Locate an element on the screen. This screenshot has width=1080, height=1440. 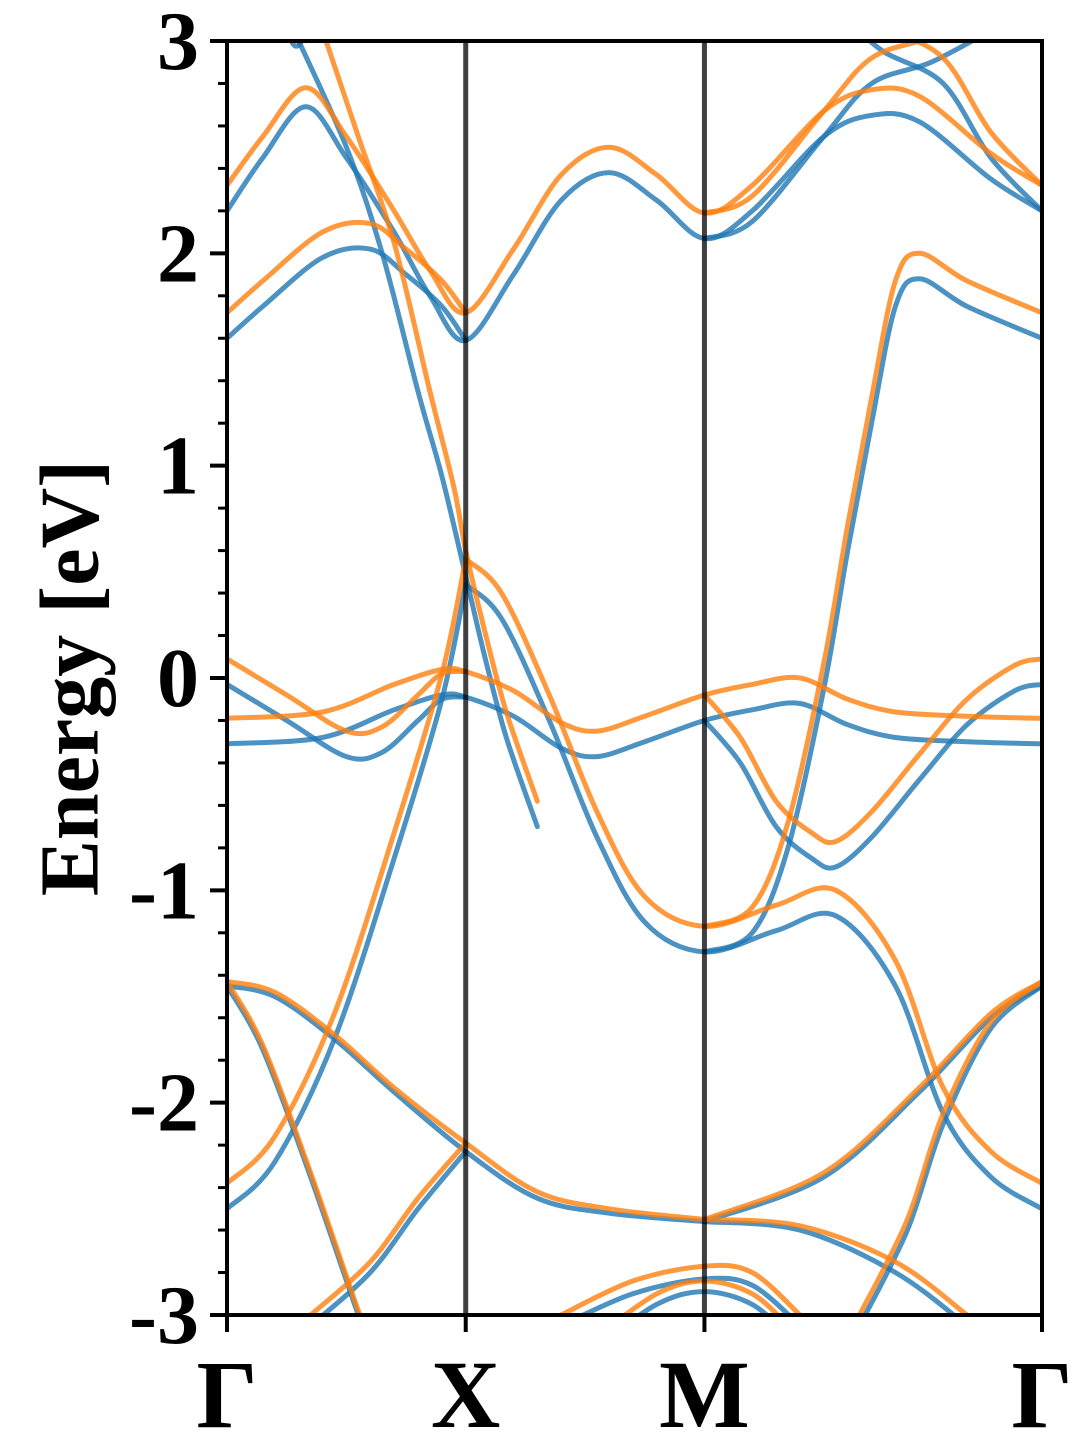
y-tick-label: -3 is located at coordinates (164, 1315).